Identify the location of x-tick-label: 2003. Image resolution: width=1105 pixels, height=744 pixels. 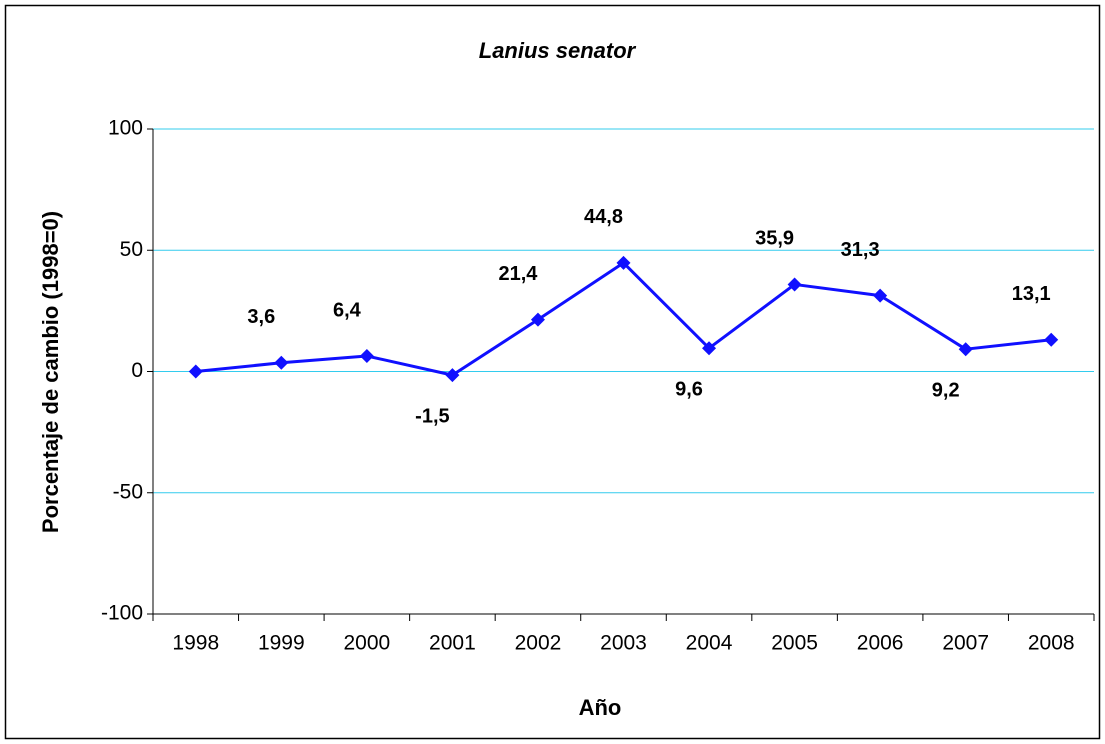
(623, 643).